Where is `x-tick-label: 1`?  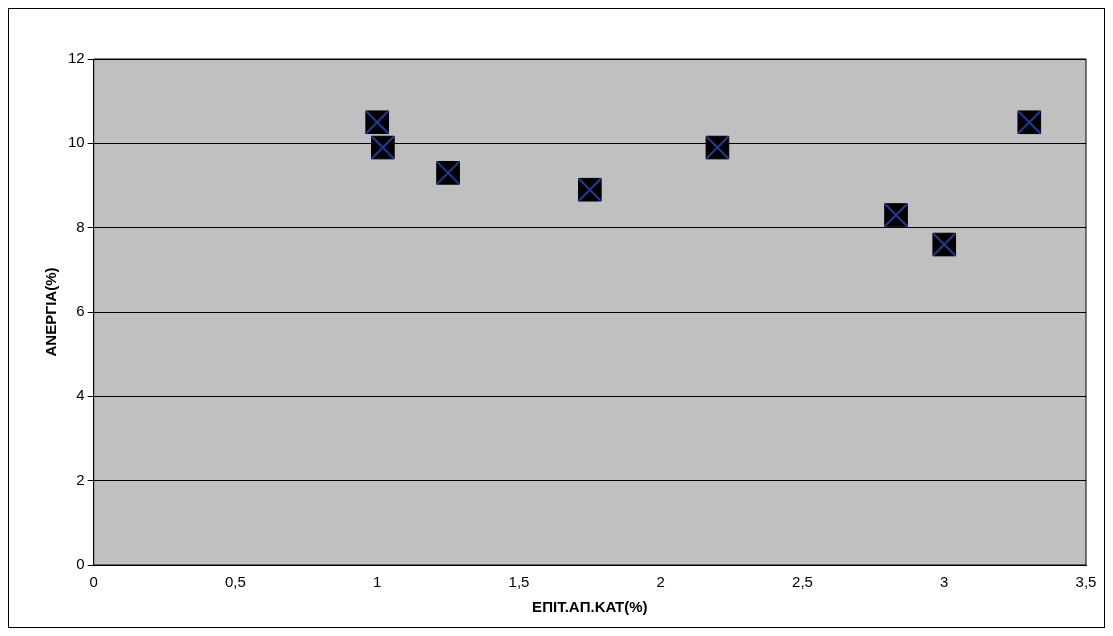
x-tick-label: 1 is located at coordinates (377, 582).